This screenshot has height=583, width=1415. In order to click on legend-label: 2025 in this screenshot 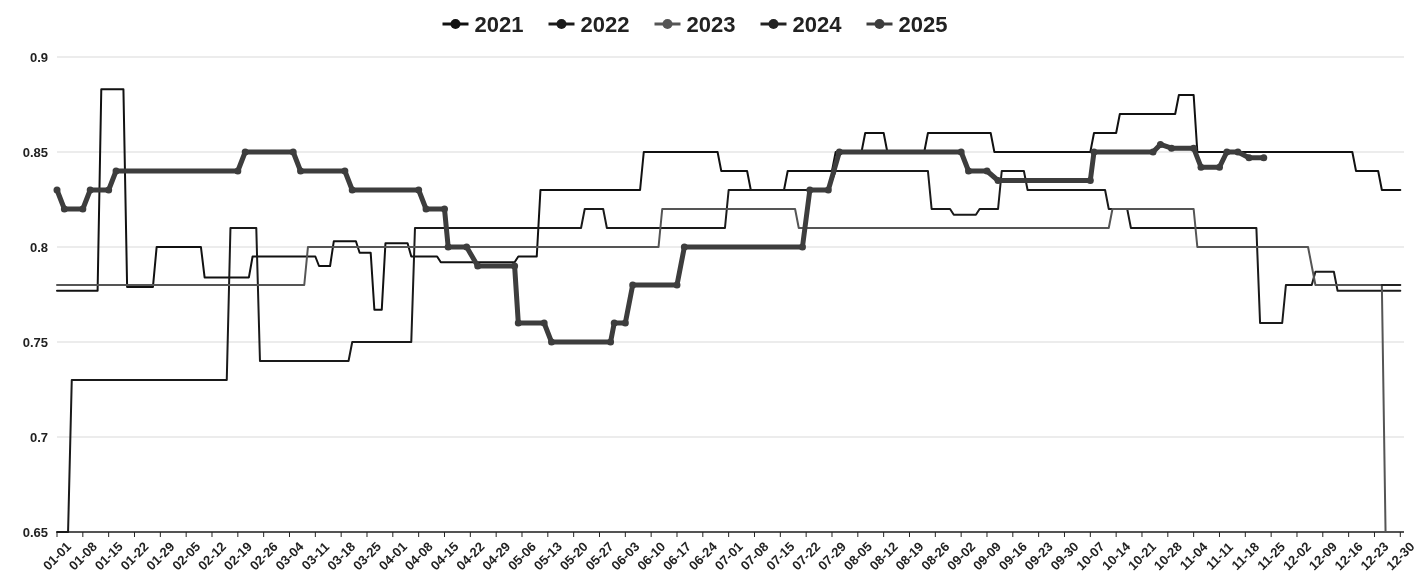, I will do `click(923, 24)`.